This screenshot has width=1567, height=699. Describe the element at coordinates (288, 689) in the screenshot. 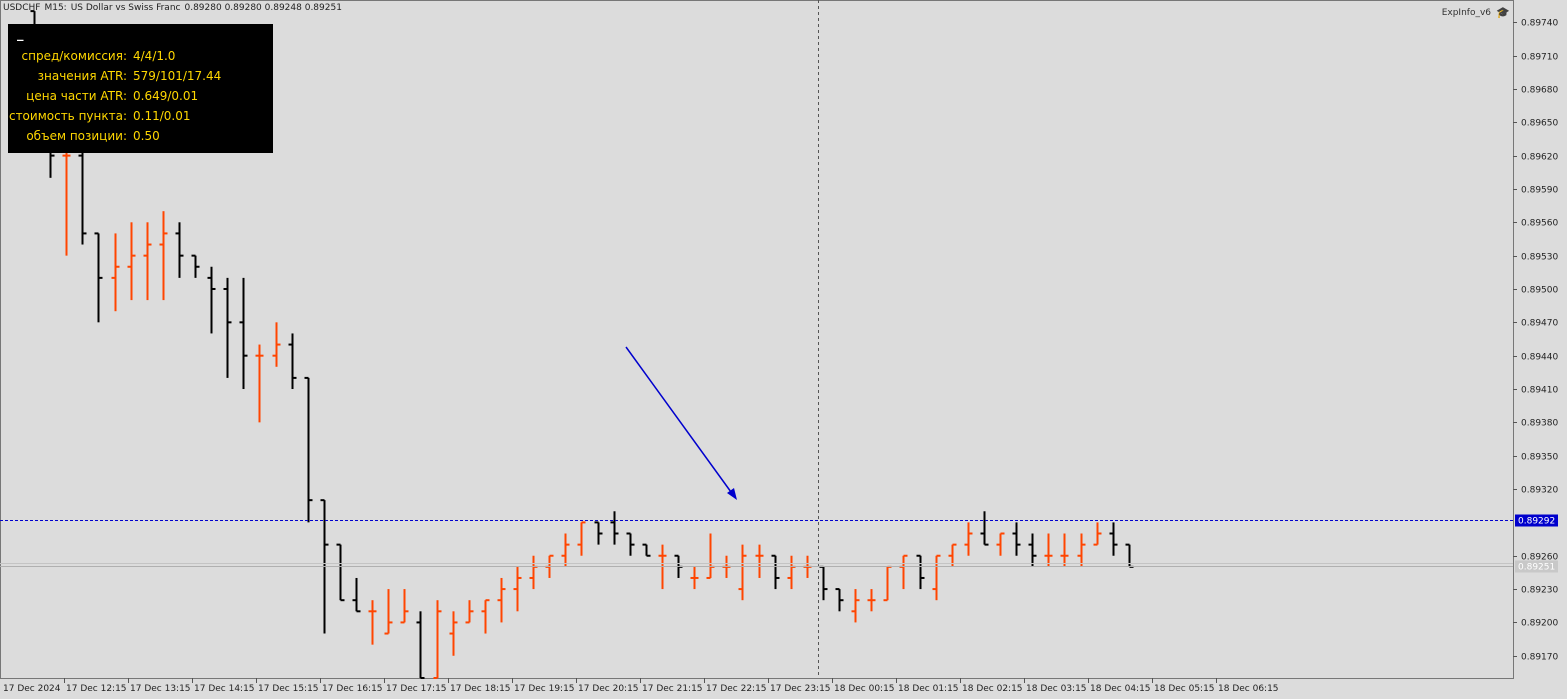

I see `x-tick-label: 17 Dec 15:15` at that location.